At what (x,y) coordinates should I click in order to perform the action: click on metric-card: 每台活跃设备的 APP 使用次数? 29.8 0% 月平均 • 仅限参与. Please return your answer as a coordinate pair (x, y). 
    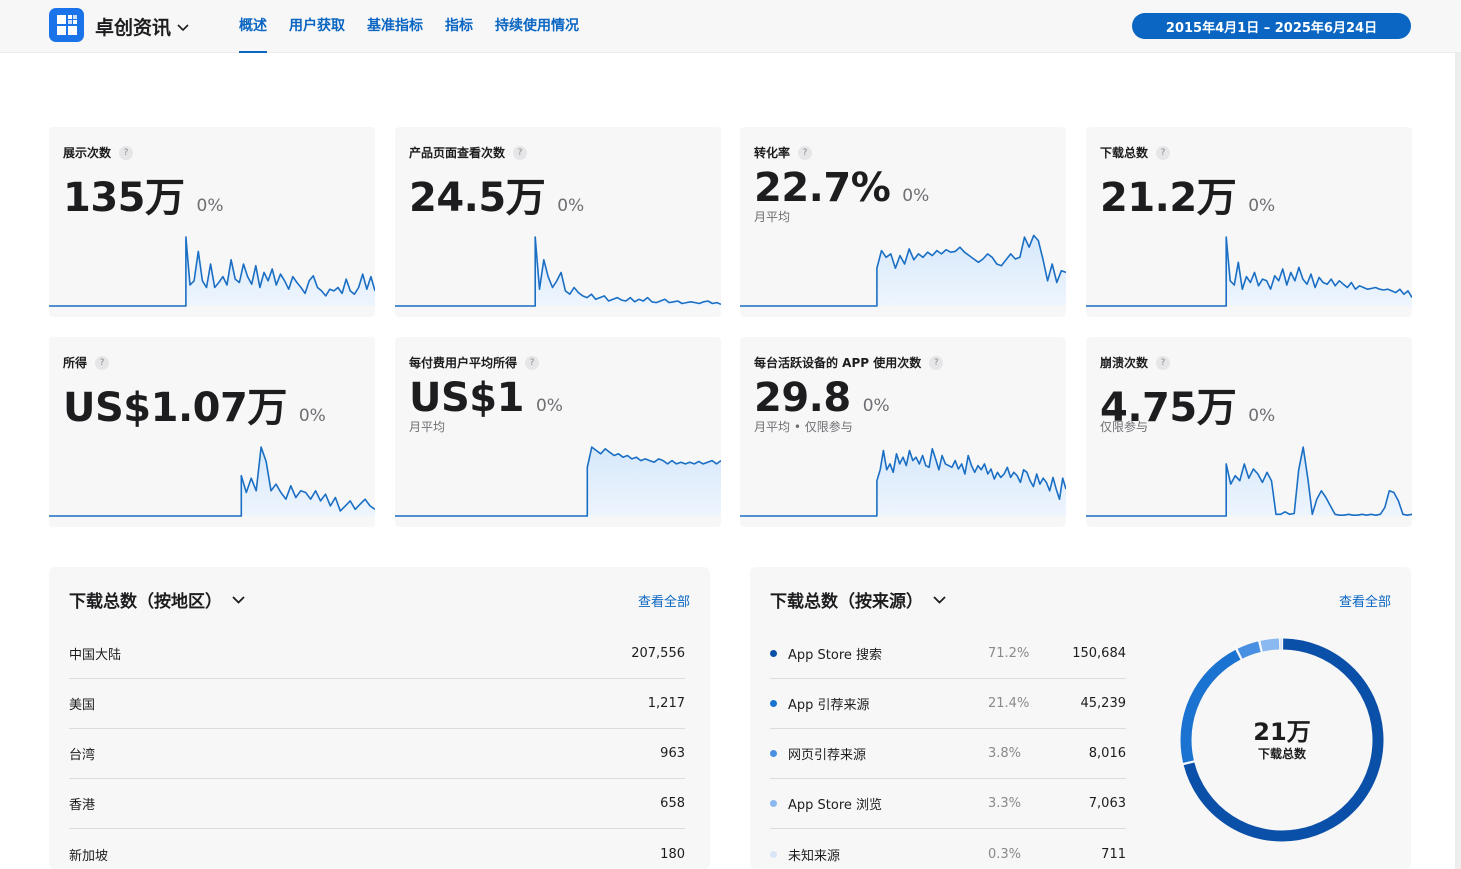
    Looking at the image, I should click on (903, 432).